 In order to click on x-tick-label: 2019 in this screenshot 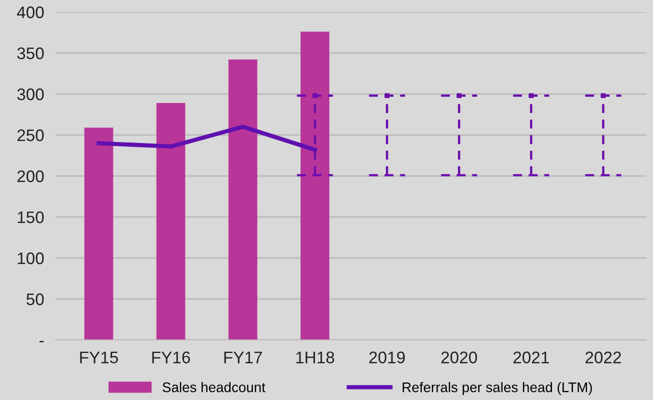, I will do `click(387, 358)`.